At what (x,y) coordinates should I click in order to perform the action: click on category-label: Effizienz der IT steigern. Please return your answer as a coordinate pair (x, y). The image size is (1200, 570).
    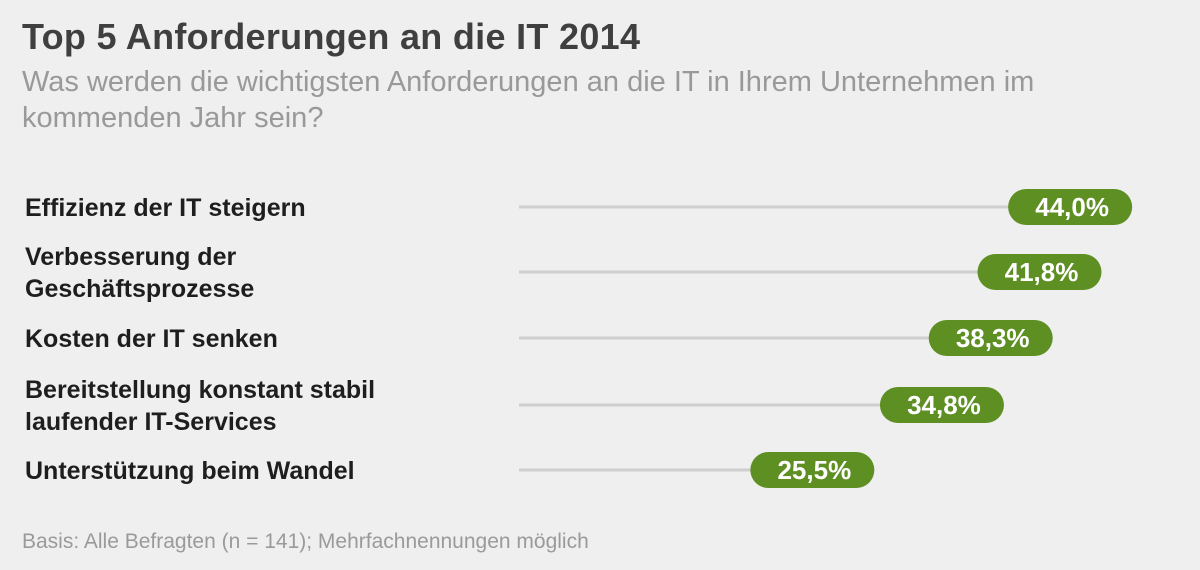
    Looking at the image, I should click on (165, 208).